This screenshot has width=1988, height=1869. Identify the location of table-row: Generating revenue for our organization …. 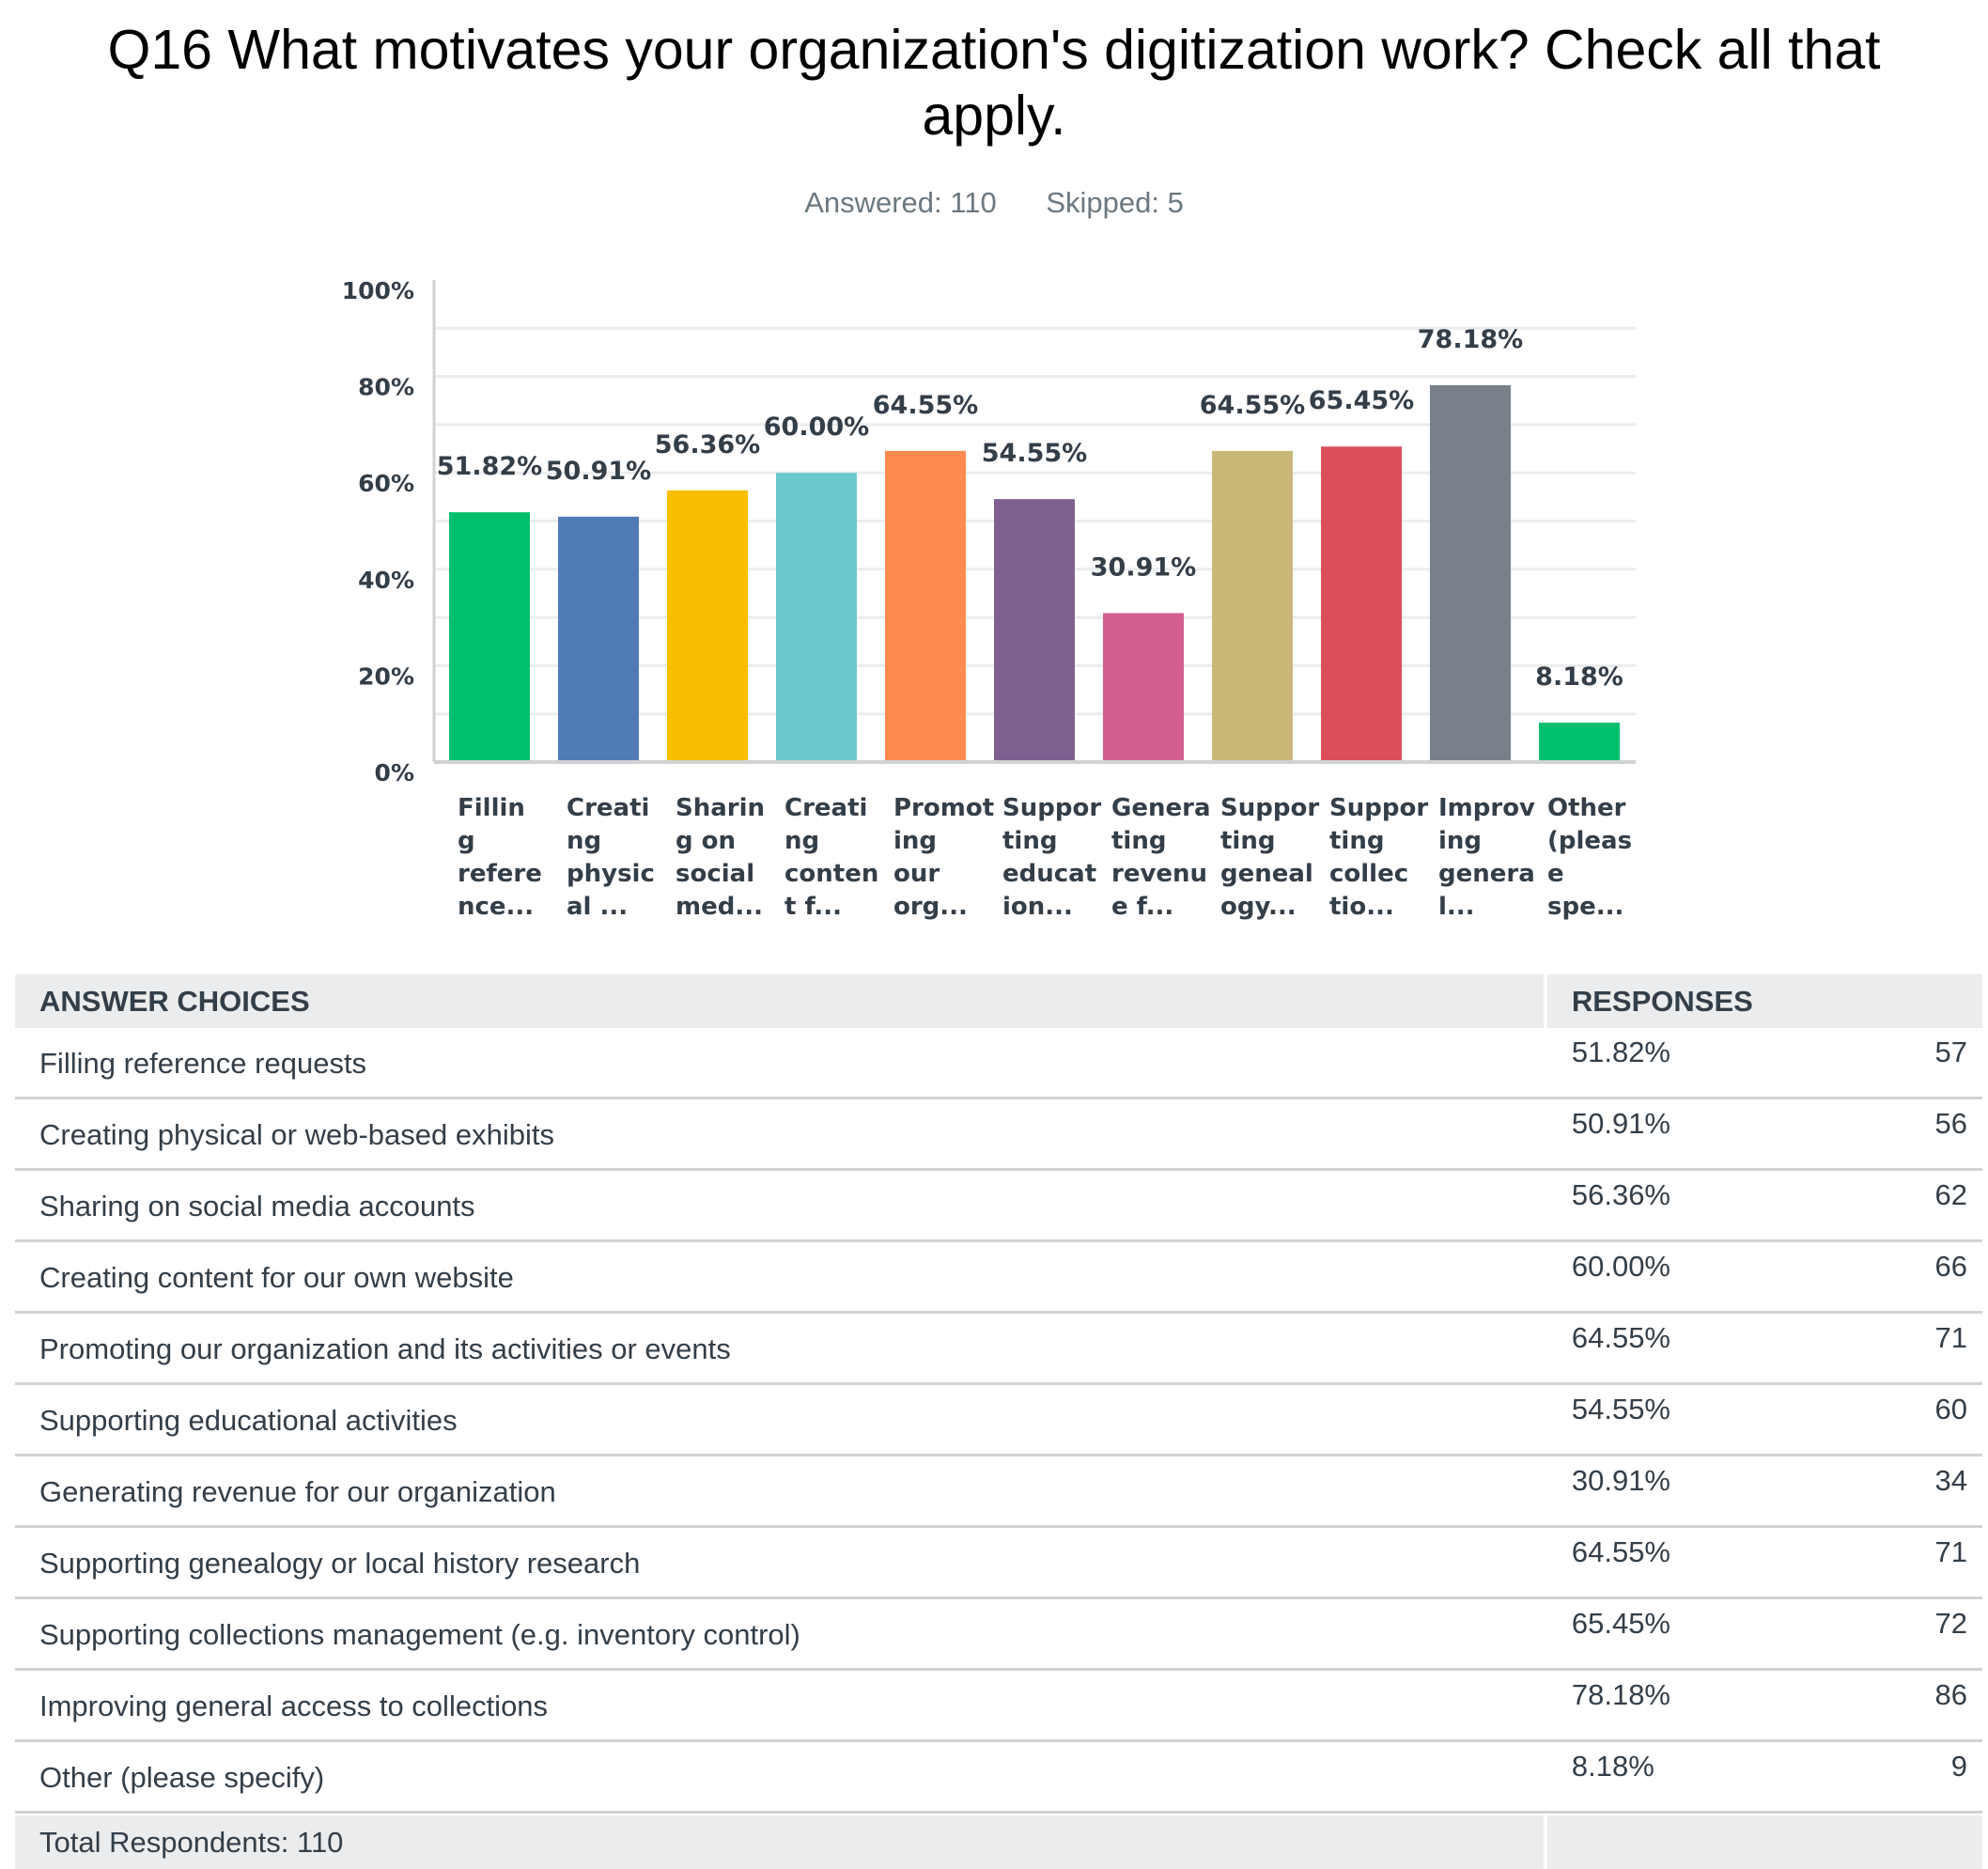
(998, 1492).